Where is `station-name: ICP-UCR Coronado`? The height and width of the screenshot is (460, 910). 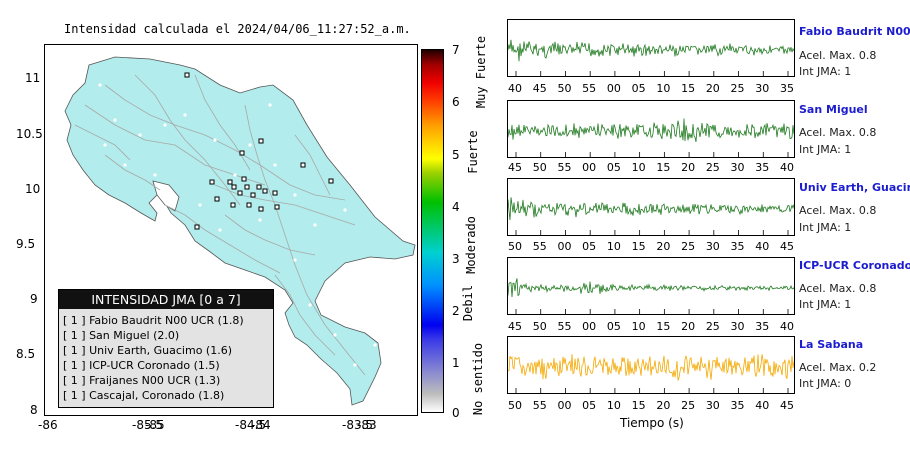
station-name: ICP-UCR Coronado is located at coordinates (854, 265).